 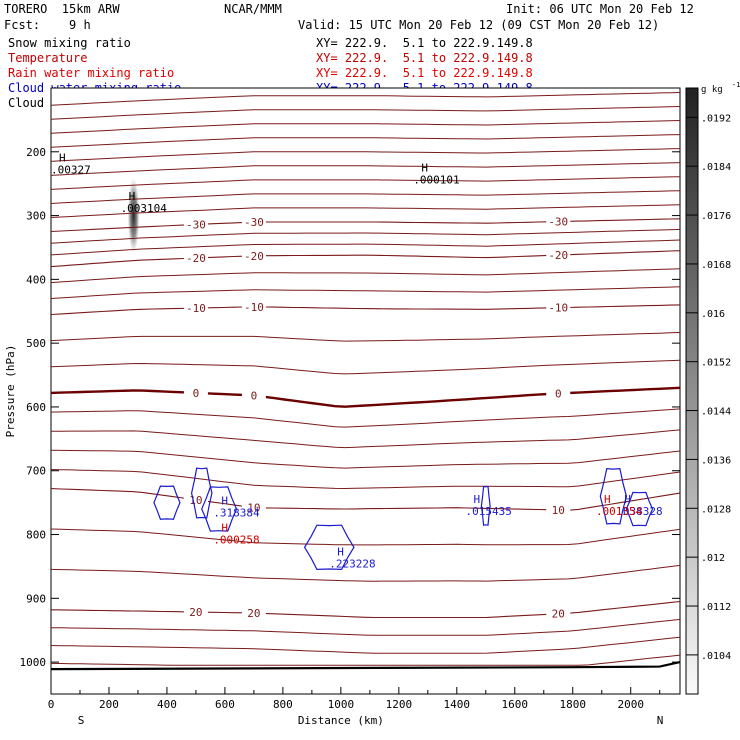 What do you see at coordinates (365, 259) in the screenshot?
I see `isotherm--20` at bounding box center [365, 259].